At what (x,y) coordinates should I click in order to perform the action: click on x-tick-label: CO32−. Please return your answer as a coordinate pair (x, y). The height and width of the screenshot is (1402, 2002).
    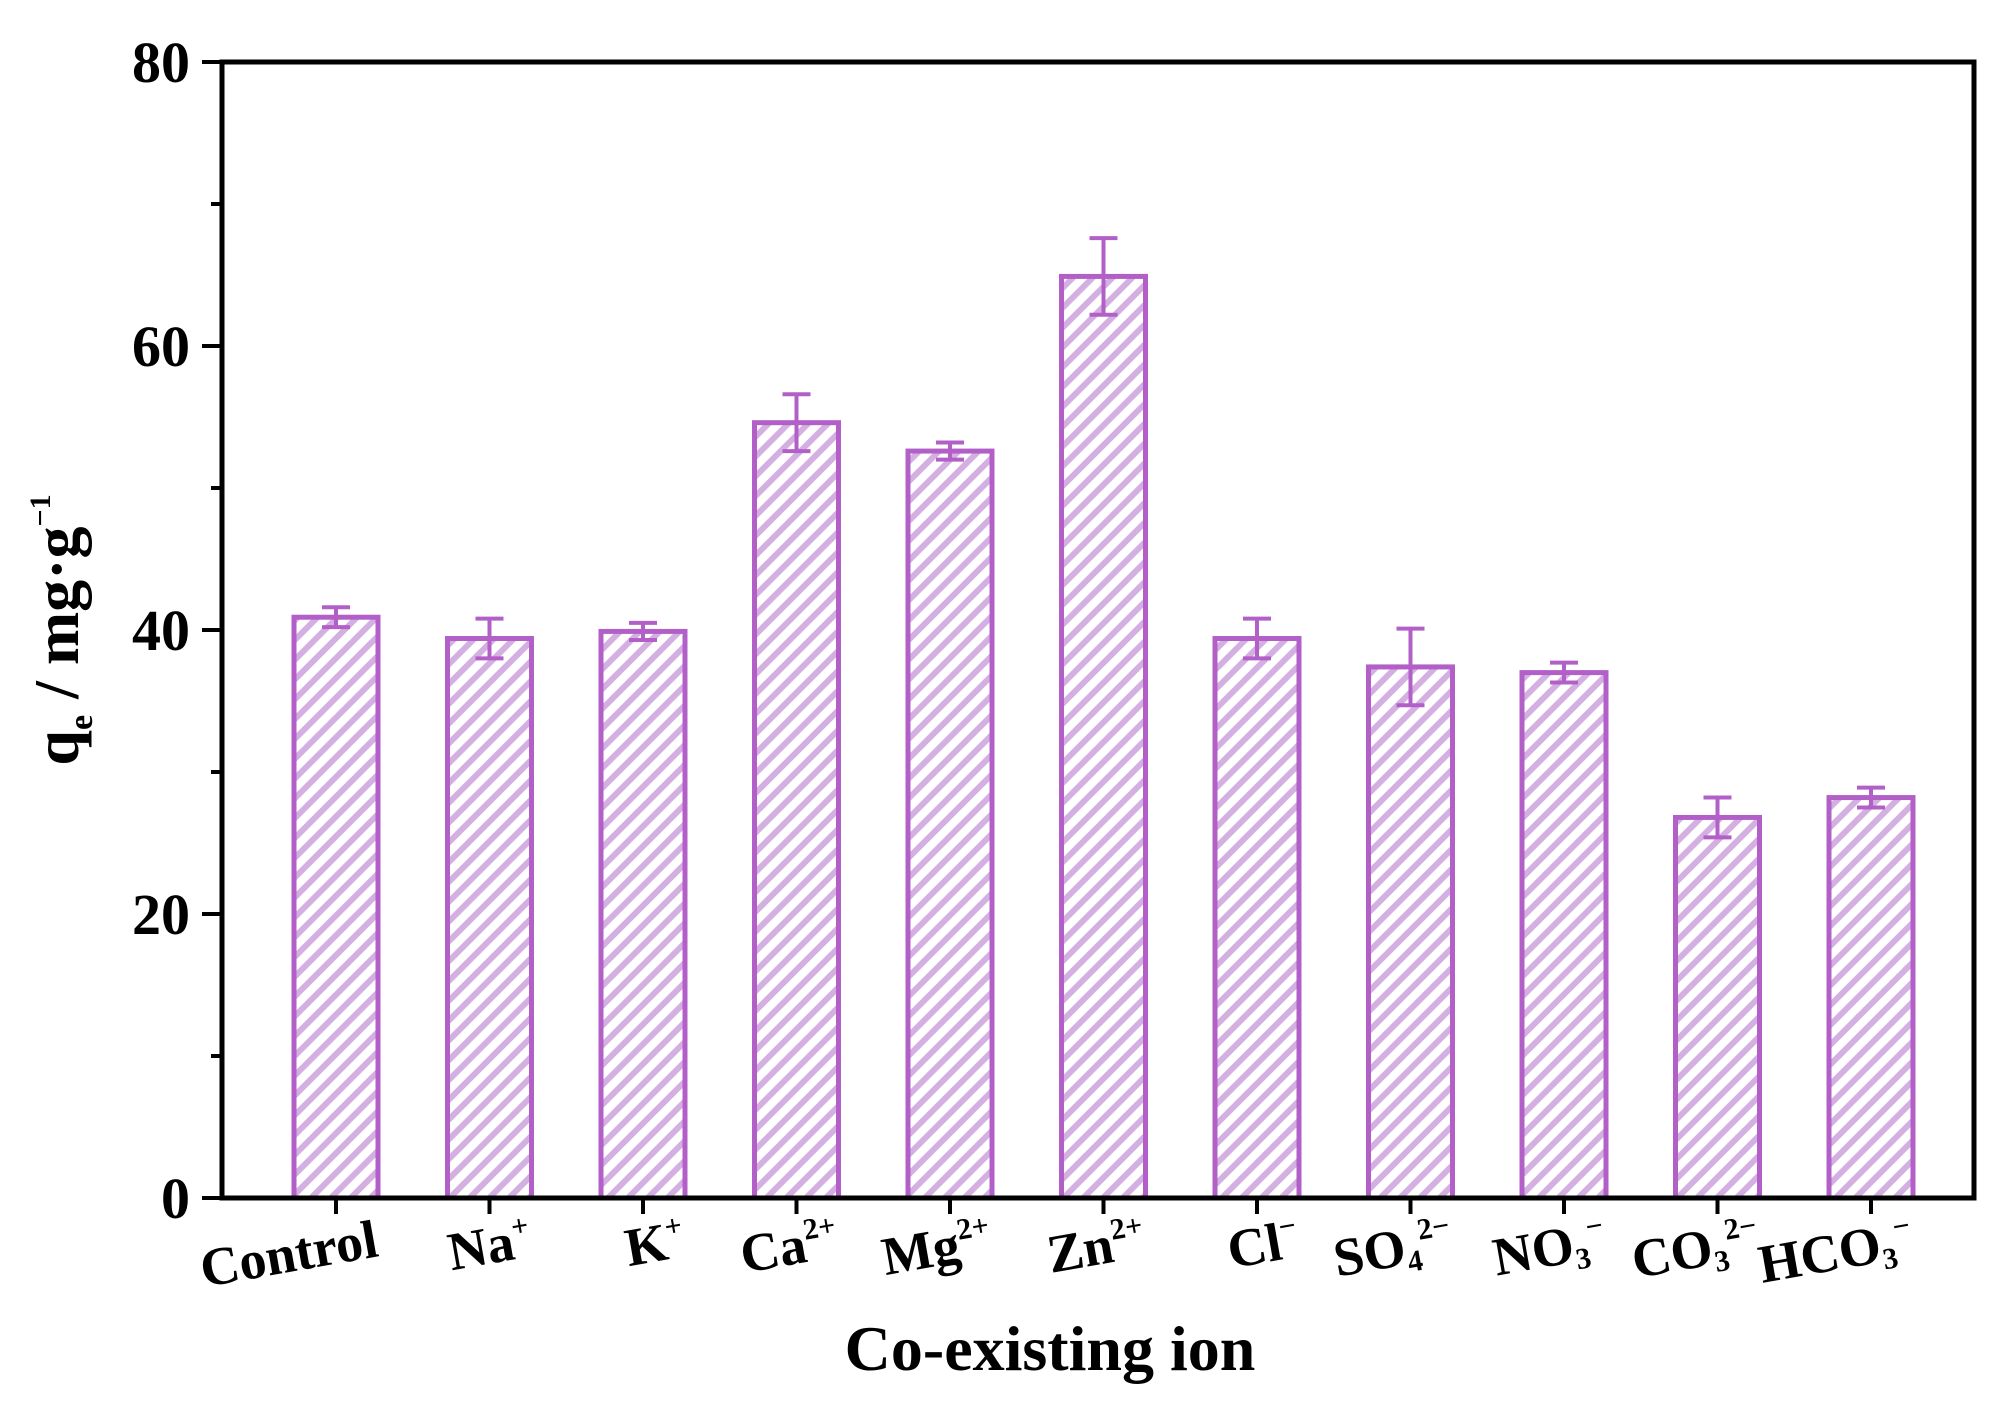
    Looking at the image, I should click on (1695, 1251).